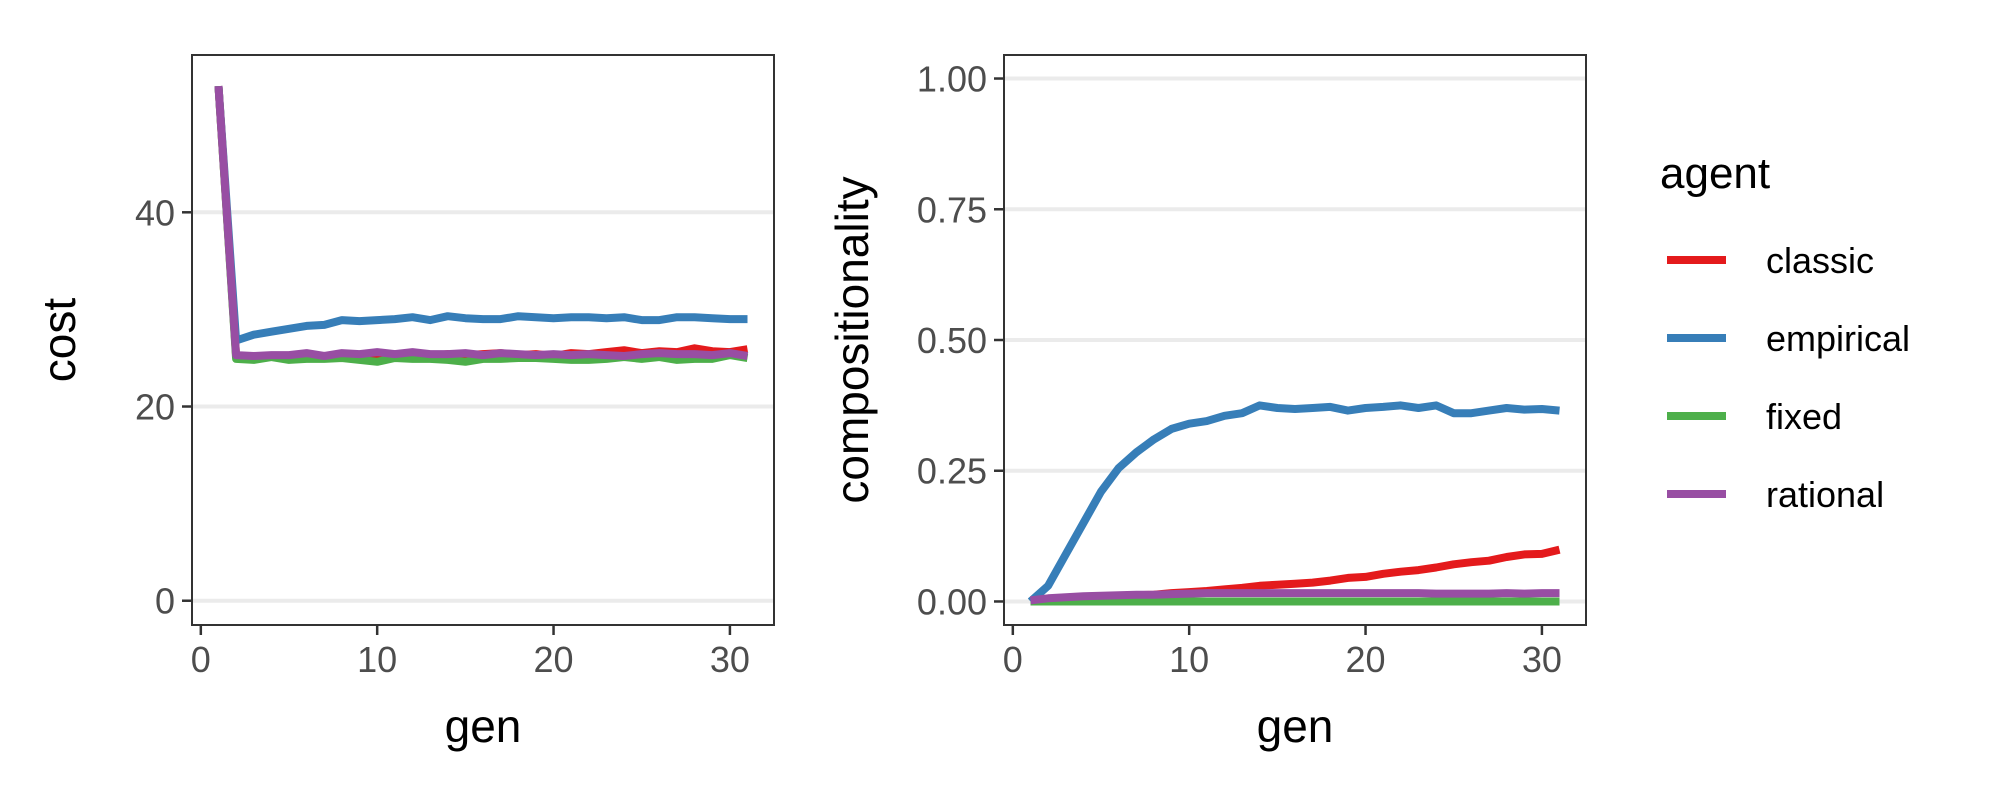 The height and width of the screenshot is (800, 2000). I want to click on cost-x-axis-title: gen, so click(483, 726).